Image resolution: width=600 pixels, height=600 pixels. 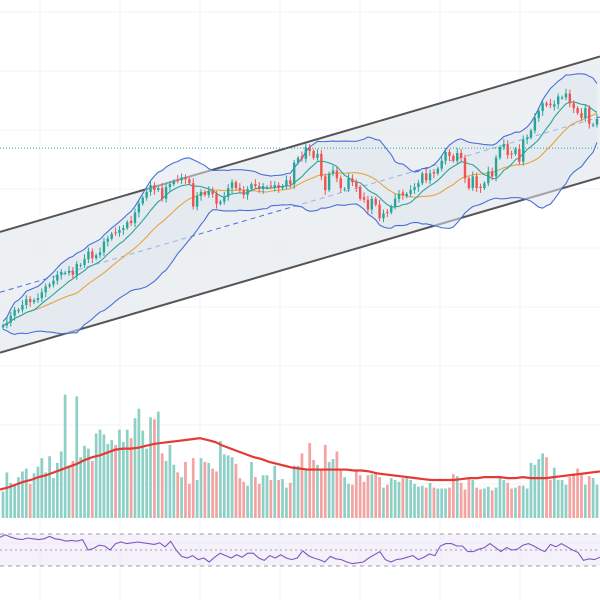 I want to click on oscillator-panel, so click(x=300, y=550).